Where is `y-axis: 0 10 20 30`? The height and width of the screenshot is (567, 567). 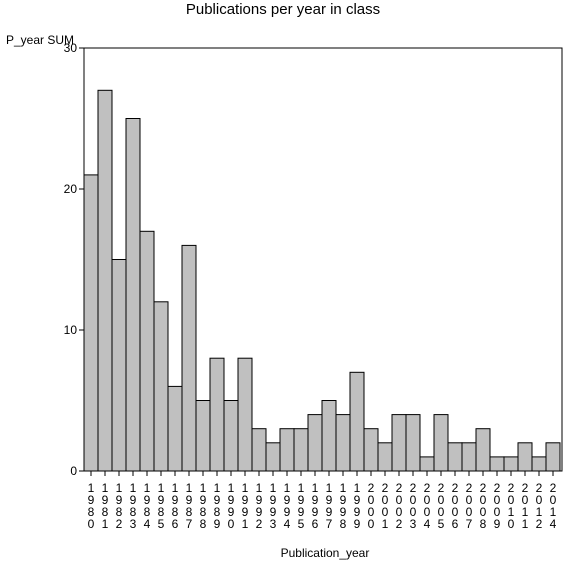 y-axis: 0 10 20 30 is located at coordinates (74, 259).